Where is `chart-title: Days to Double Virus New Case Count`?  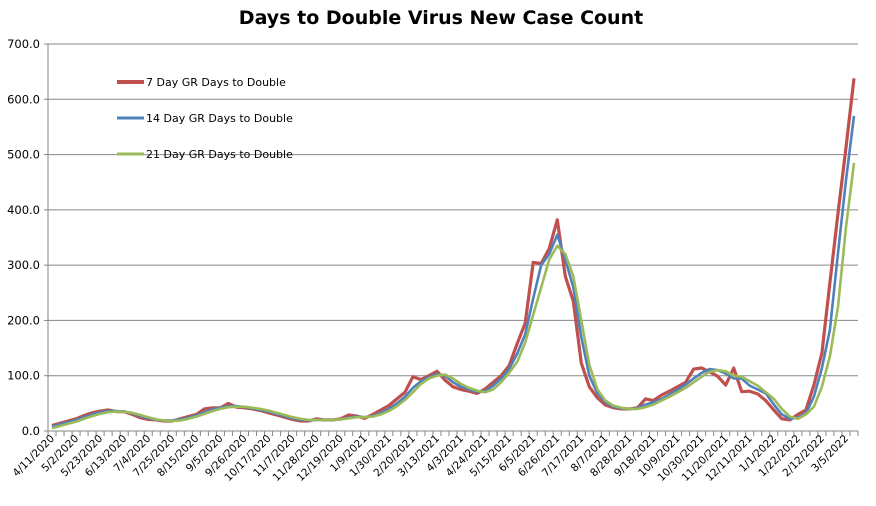 chart-title: Days to Double Virus New Case Count is located at coordinates (441, 18).